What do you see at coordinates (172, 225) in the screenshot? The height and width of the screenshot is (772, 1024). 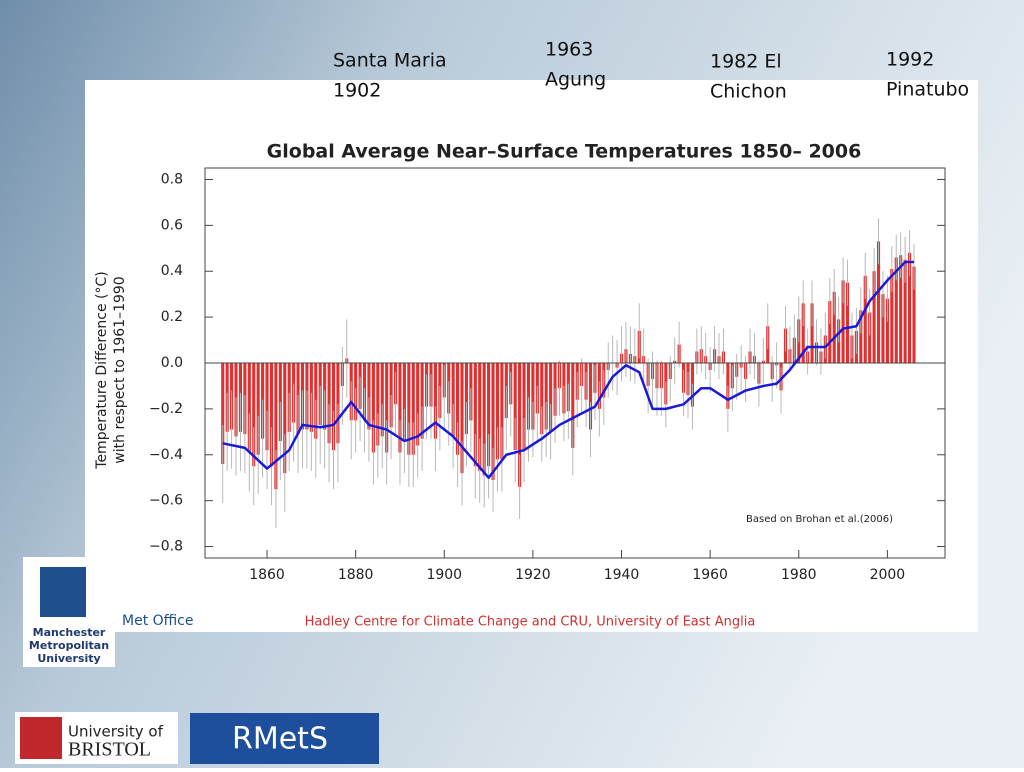 I see `y-tick-label: 0.6` at bounding box center [172, 225].